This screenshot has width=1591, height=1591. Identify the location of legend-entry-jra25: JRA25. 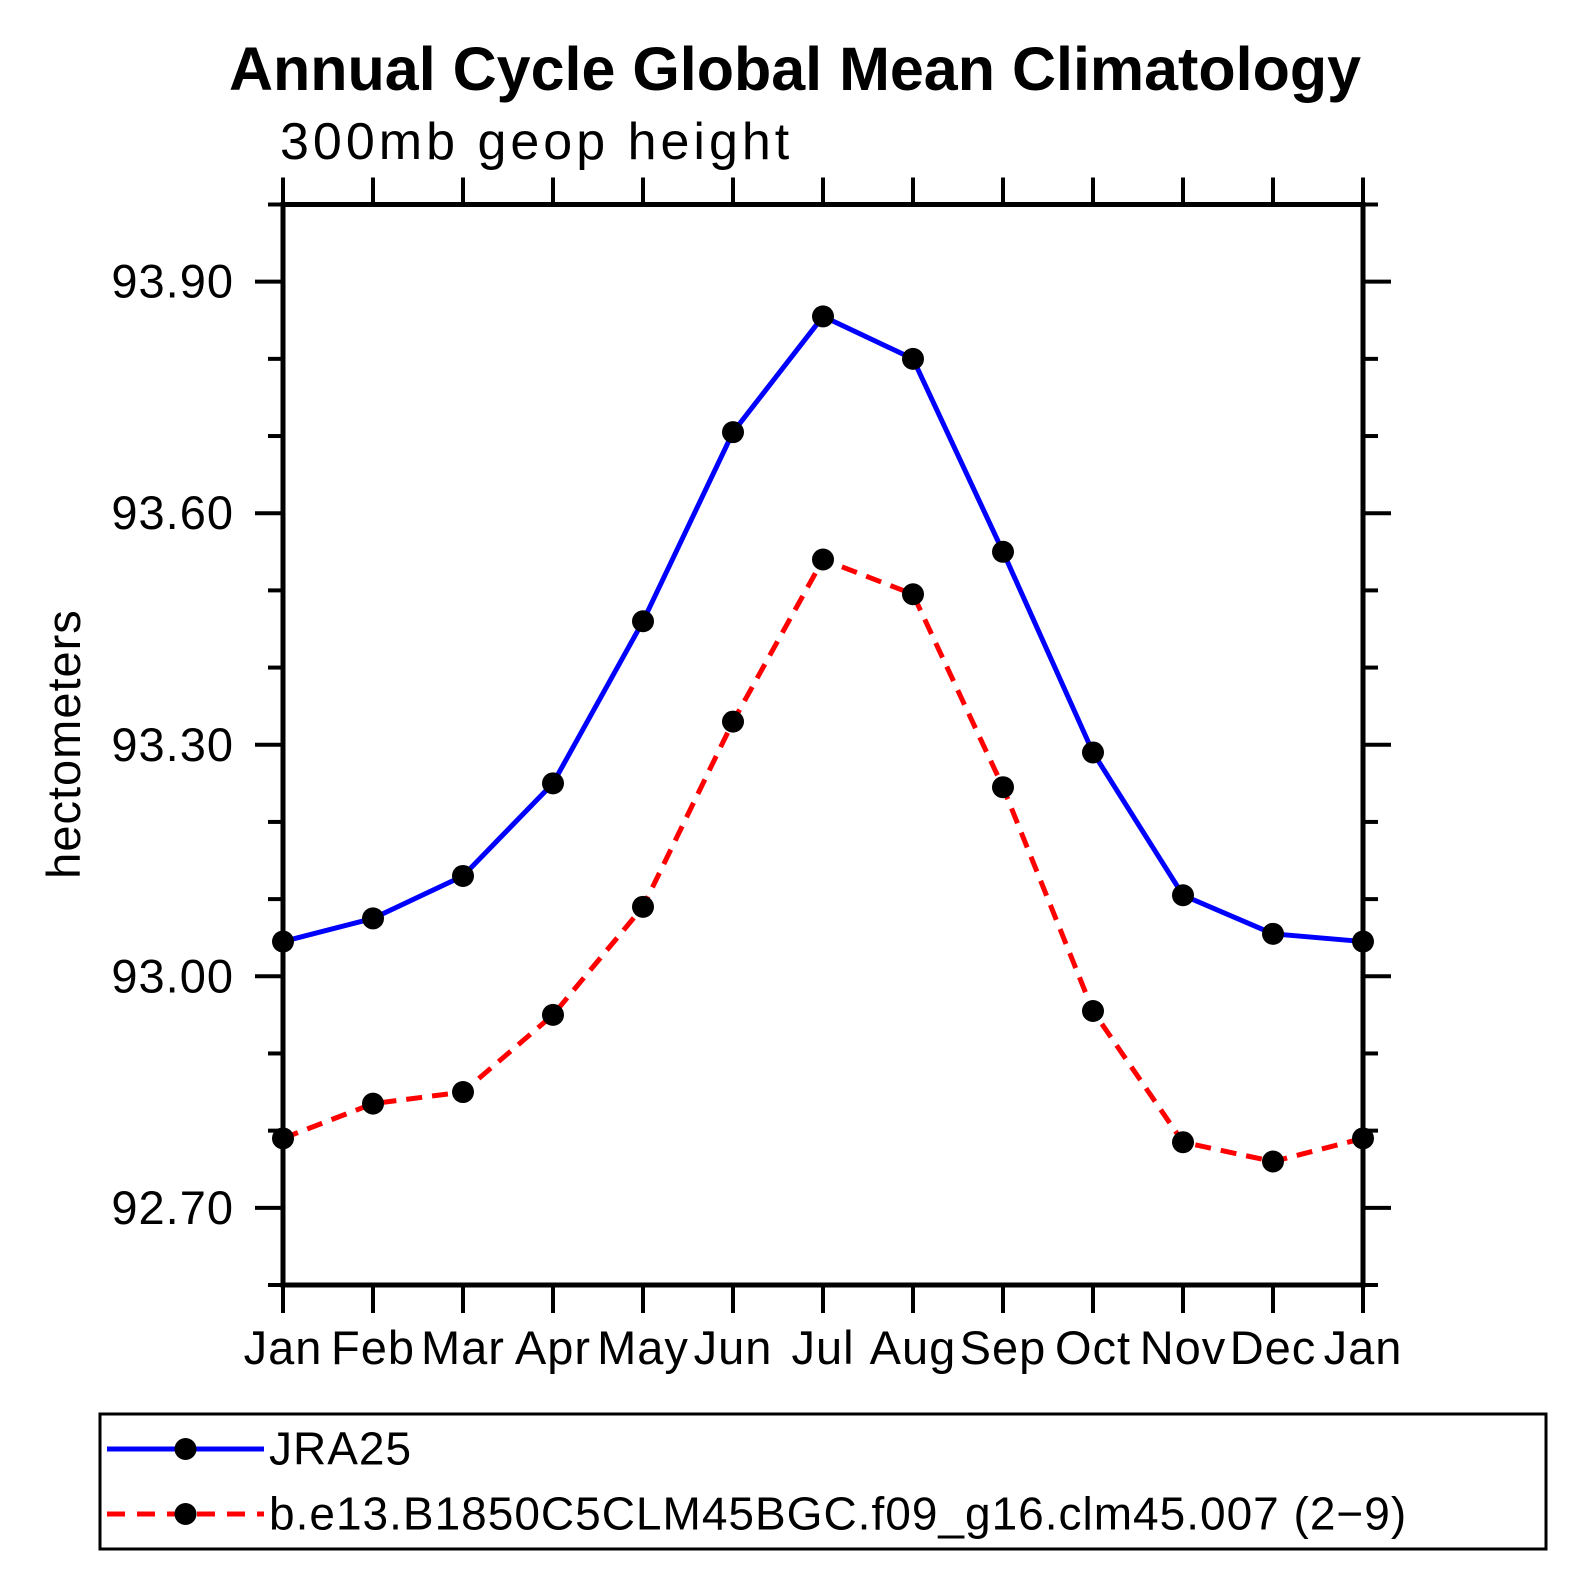
(259, 1449).